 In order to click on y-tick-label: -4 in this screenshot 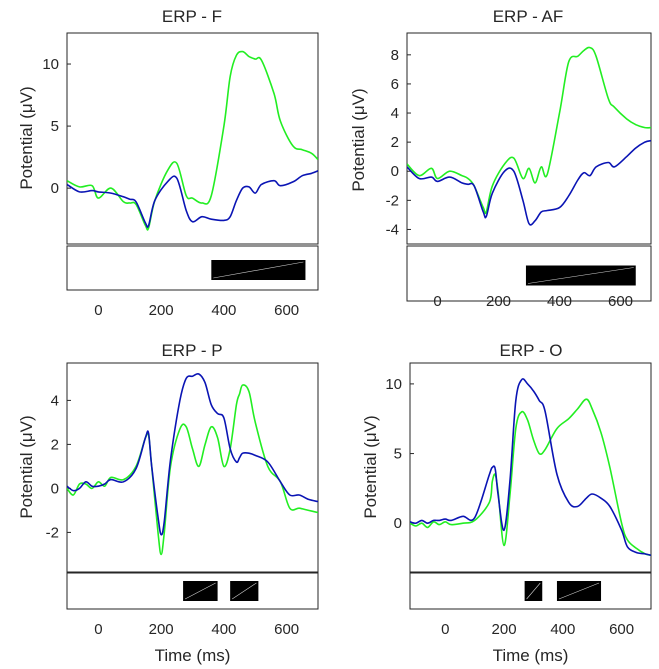, I will do `click(392, 229)`.